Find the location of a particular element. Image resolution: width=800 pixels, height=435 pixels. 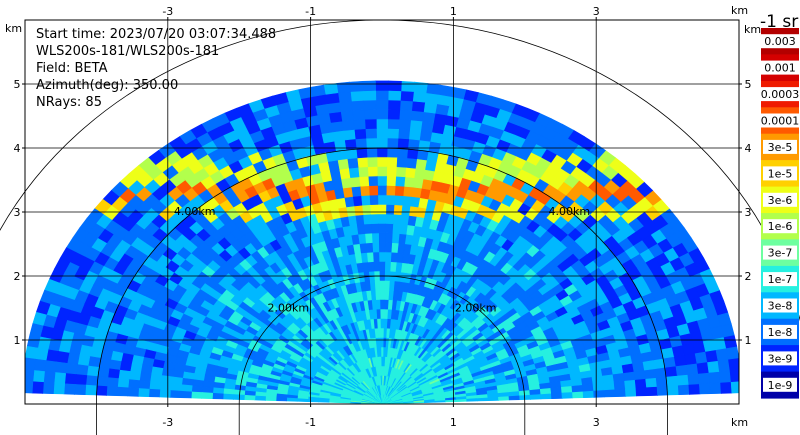

colorbar-label: 1e-5 is located at coordinates (780, 173).